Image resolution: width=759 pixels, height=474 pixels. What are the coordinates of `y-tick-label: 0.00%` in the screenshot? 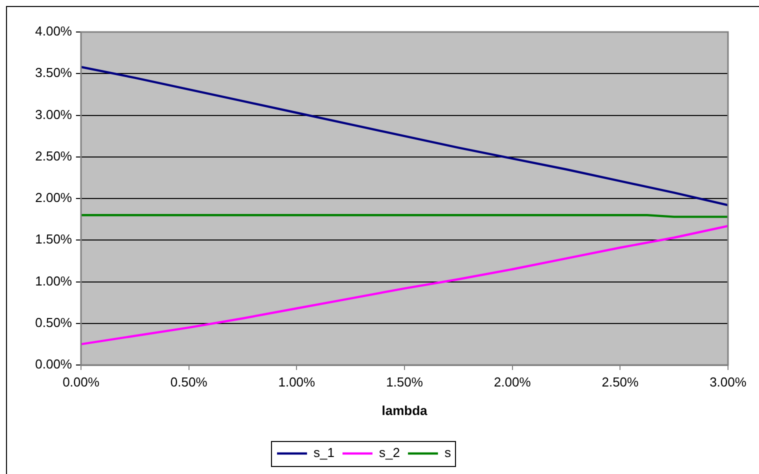 It's located at (53, 364).